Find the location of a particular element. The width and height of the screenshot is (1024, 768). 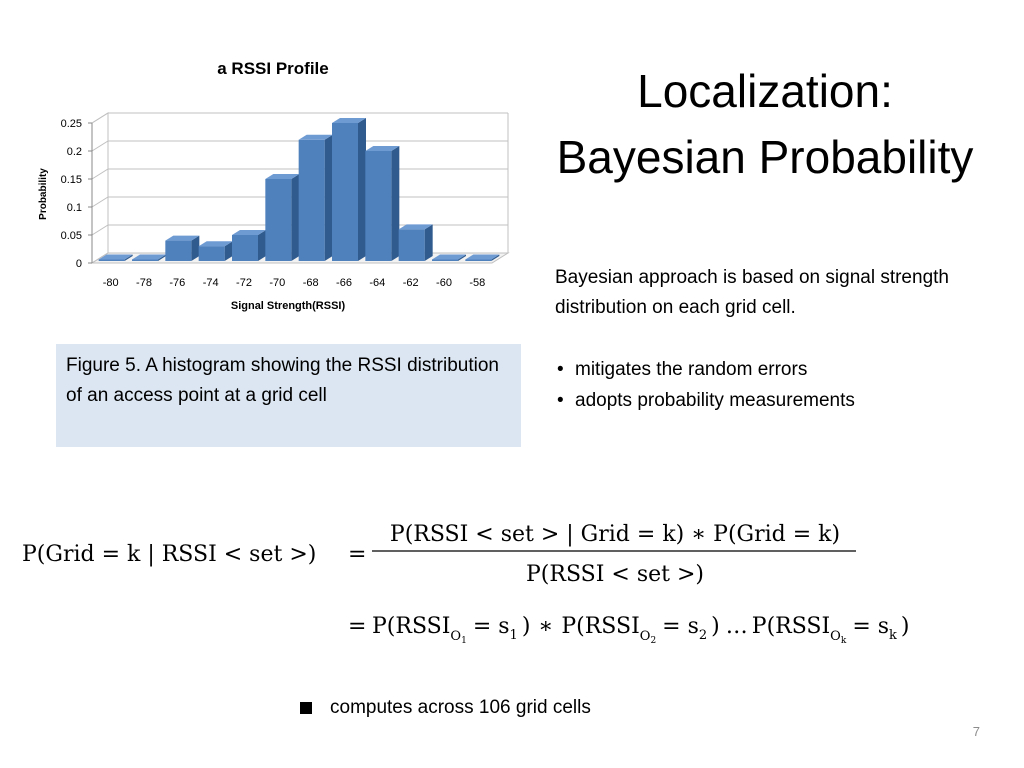

x-tick-label: -76 is located at coordinates (177, 283).